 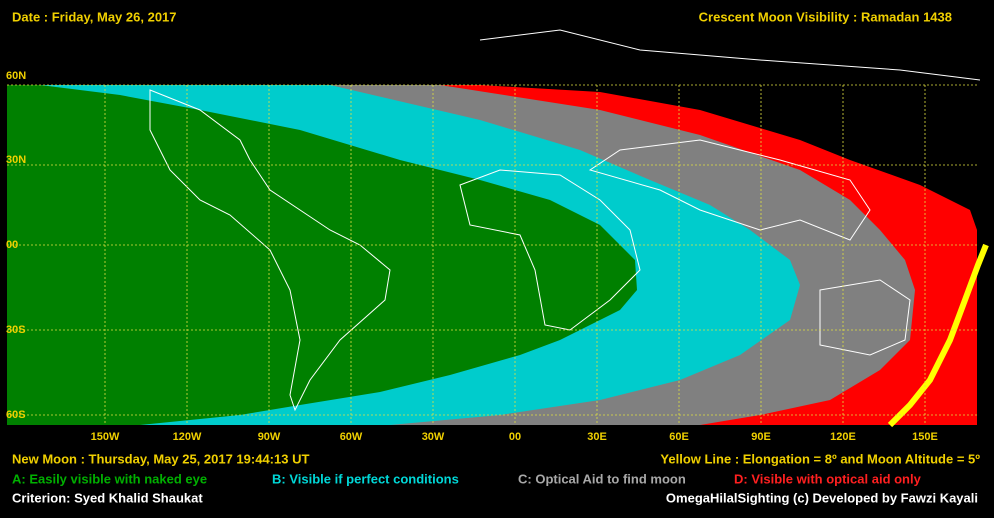 What do you see at coordinates (825, 16) in the screenshot?
I see `map-title: Crescent Moon Visibility : Ramadan 1438` at bounding box center [825, 16].